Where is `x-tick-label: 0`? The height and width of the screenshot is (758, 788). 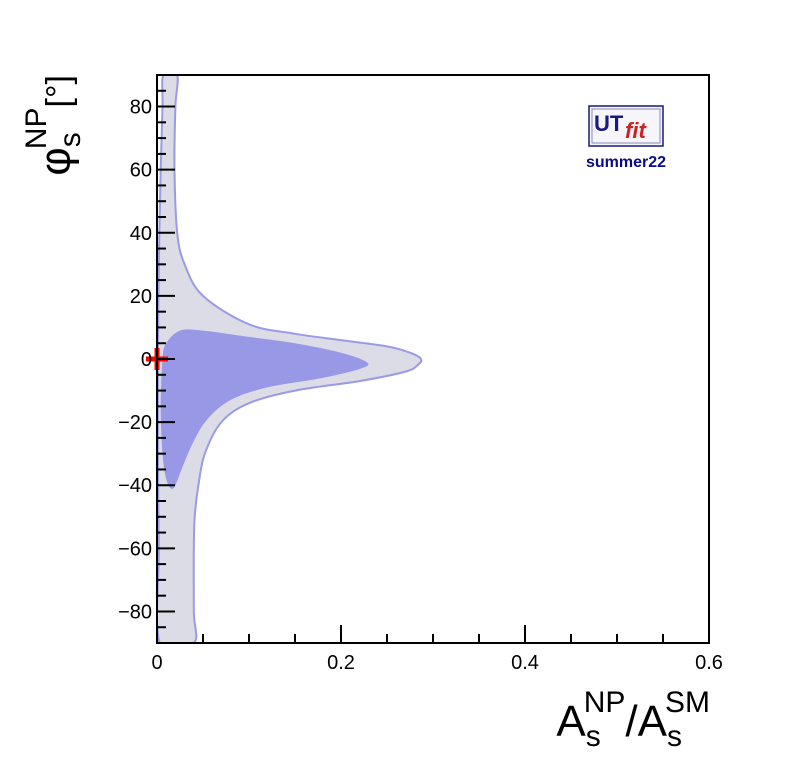
x-tick-label: 0 is located at coordinates (156, 663).